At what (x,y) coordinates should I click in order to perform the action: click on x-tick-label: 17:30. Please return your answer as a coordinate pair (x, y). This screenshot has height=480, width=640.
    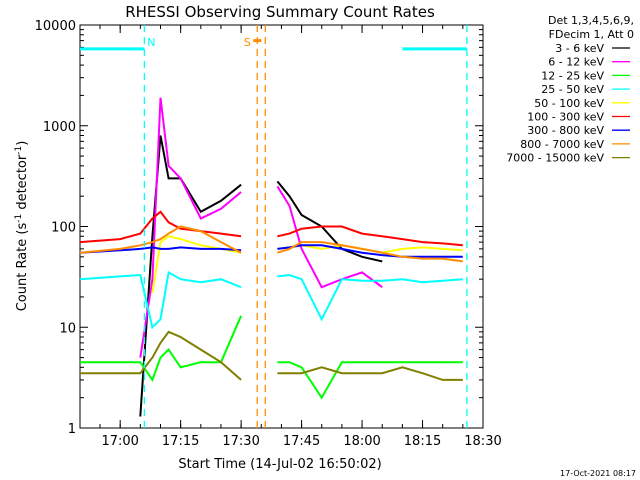
    Looking at the image, I should click on (240, 441).